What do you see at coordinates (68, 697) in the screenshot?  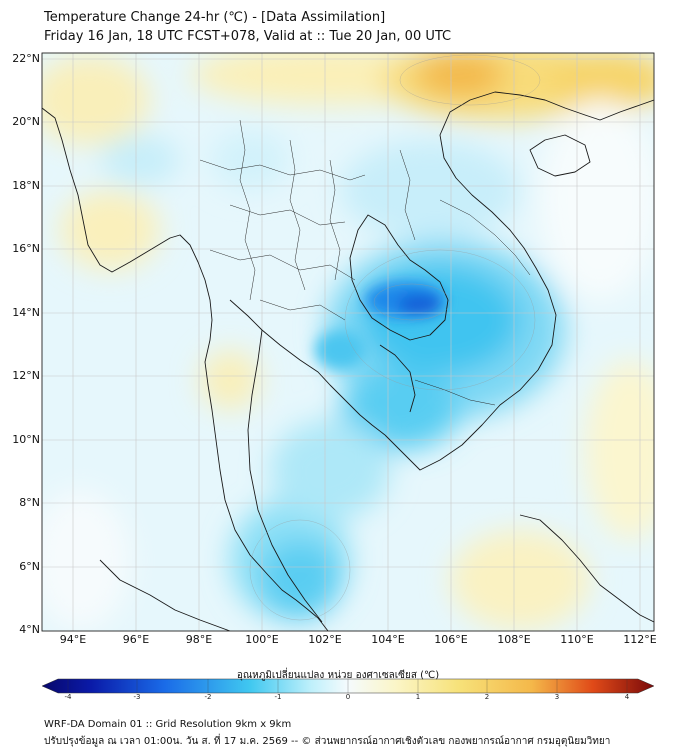 I see `colorbar-tick: -4` at bounding box center [68, 697].